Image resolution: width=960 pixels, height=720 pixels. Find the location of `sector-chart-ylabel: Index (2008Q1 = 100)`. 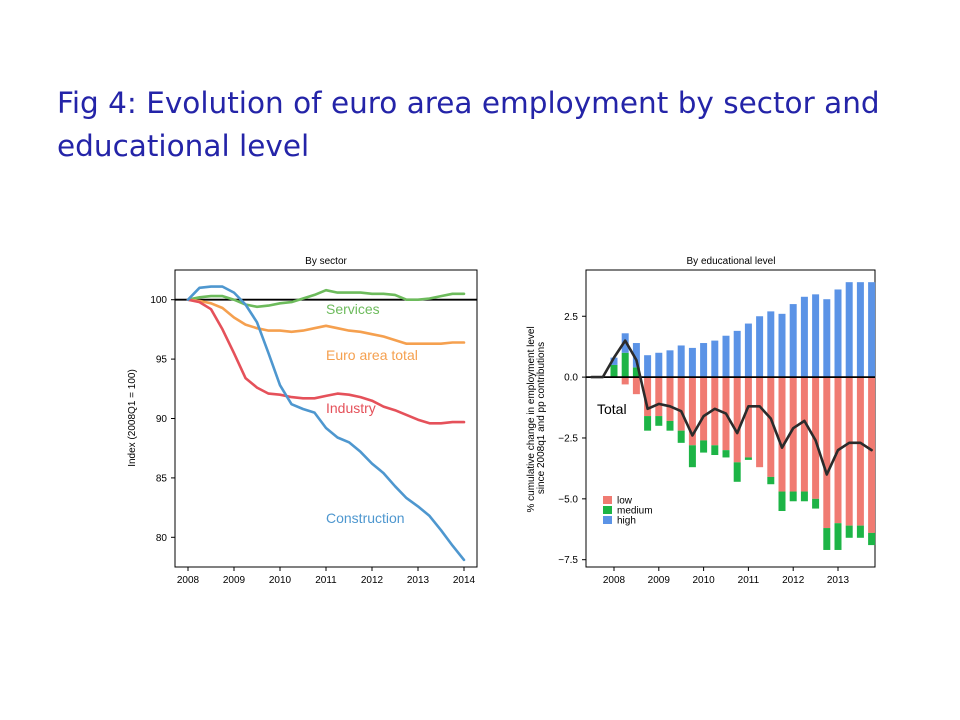

sector-chart-ylabel: Index (2008Q1 = 100) is located at coordinates (132, 418).